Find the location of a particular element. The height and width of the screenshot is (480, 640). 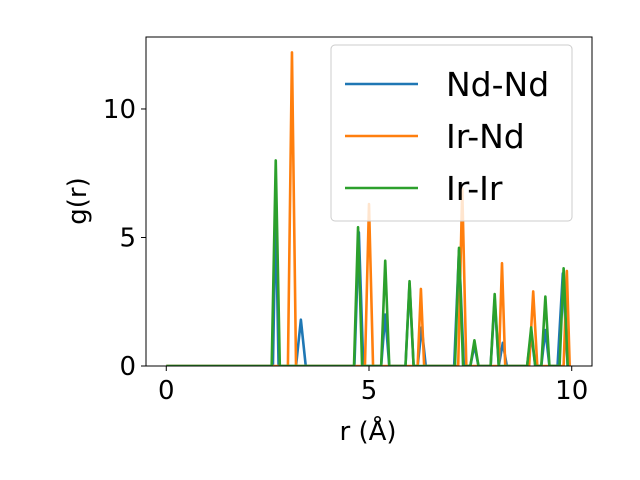

legend-label-ir-ir: Ir-Ir is located at coordinates (474, 188).